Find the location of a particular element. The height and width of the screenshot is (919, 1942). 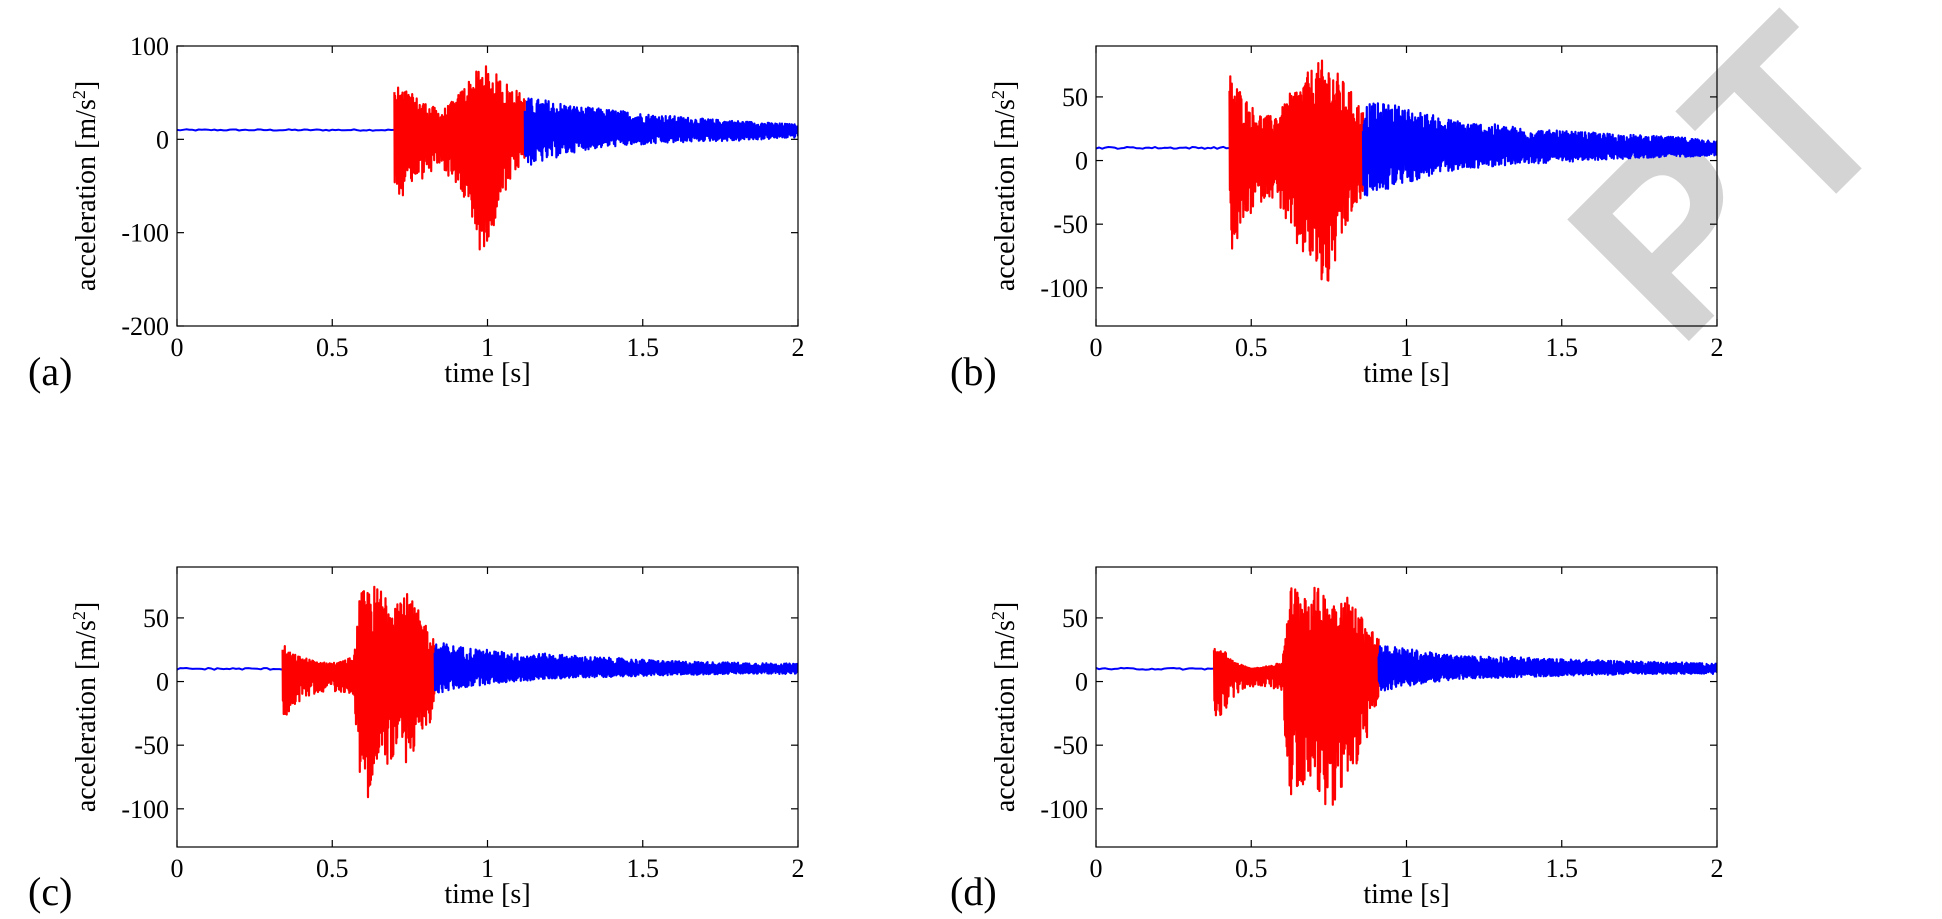

watermark-text: PT is located at coordinates (1728, 195).